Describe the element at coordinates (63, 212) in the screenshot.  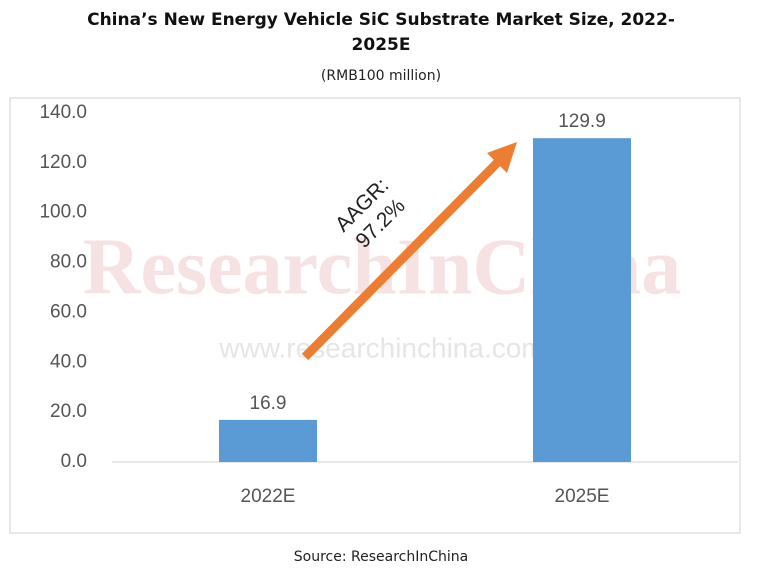
I see `y-tick-label: 100.0` at that location.